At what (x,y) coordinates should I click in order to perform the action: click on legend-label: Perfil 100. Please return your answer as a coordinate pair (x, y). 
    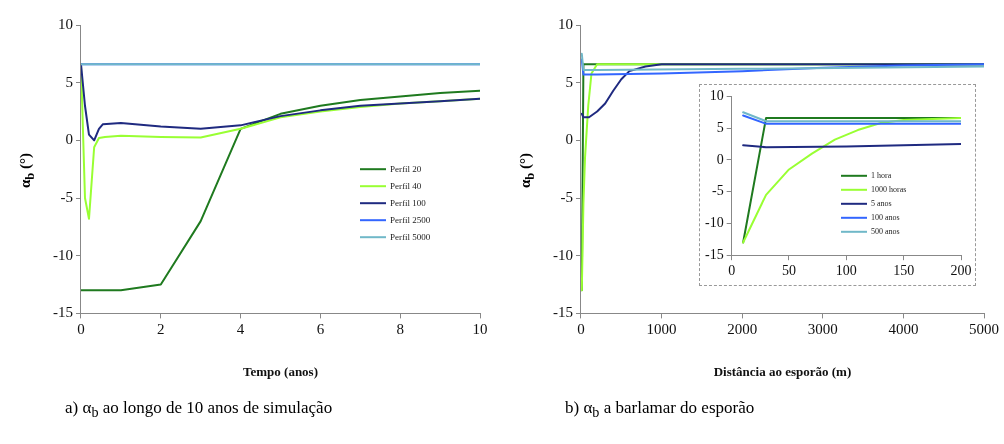
    Looking at the image, I should click on (408, 202).